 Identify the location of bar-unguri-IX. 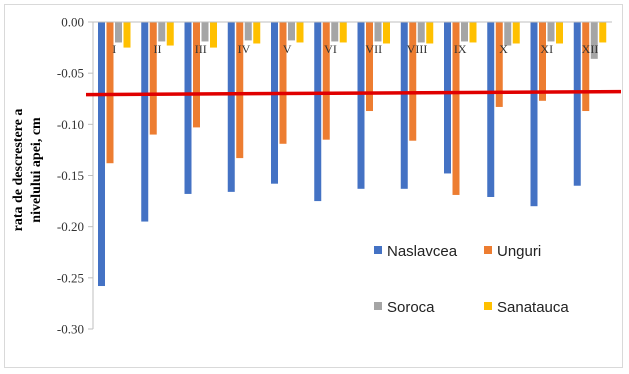
(456, 108).